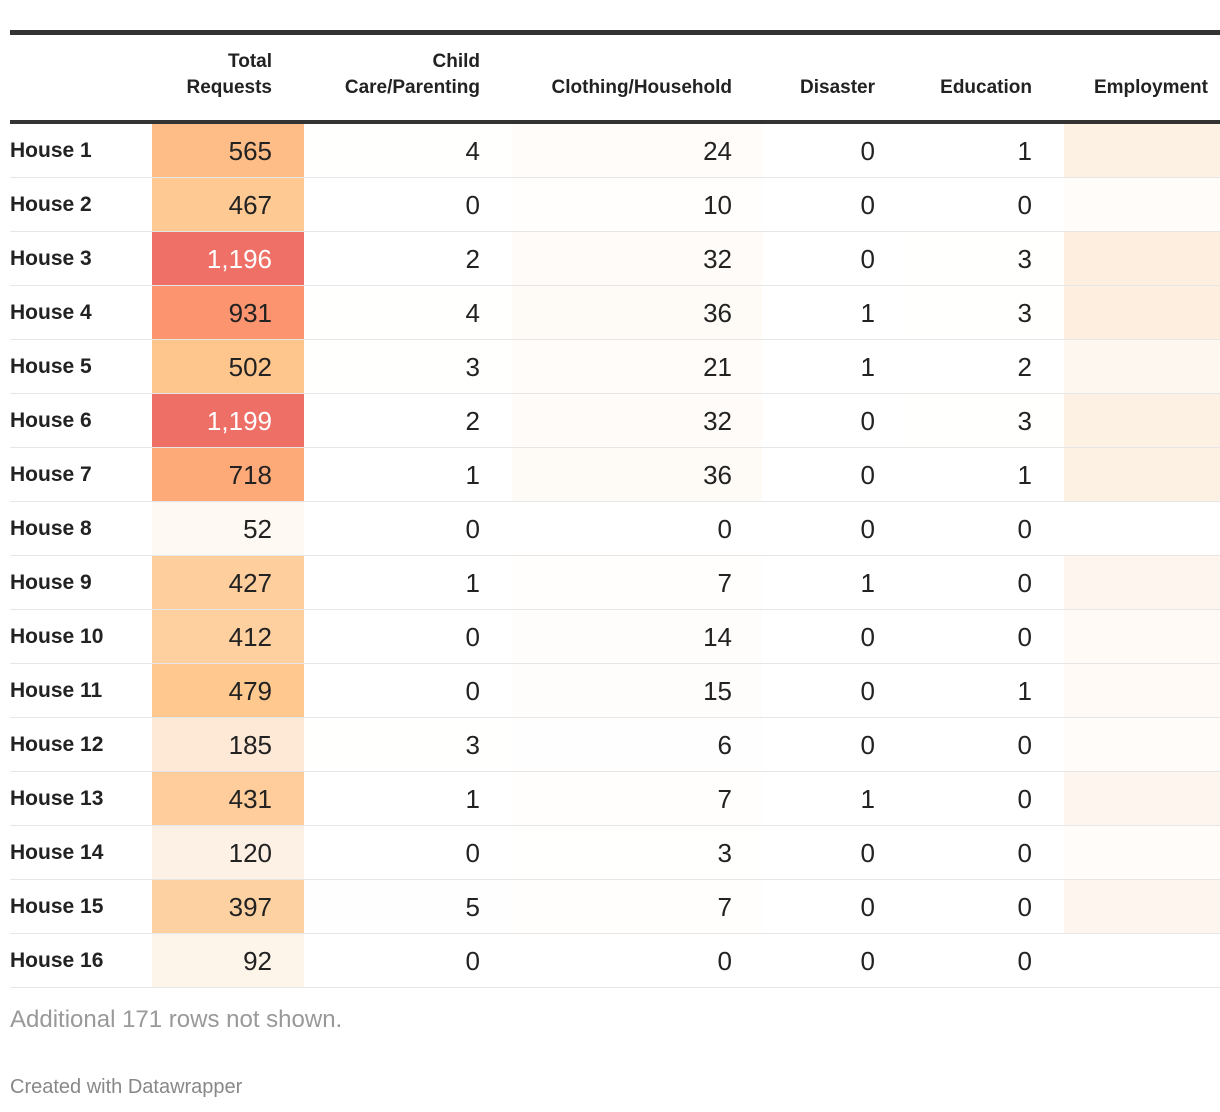 The height and width of the screenshot is (1112, 1220). I want to click on cell-value: 36, so click(717, 313).